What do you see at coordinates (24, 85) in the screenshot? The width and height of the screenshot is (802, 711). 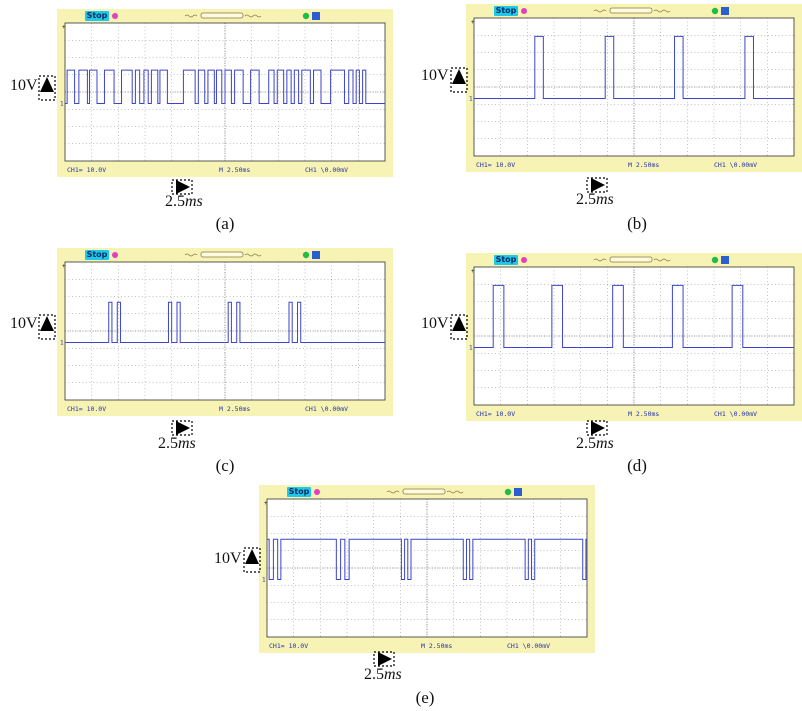 I see `volt-scale-label-a: 10V` at bounding box center [24, 85].